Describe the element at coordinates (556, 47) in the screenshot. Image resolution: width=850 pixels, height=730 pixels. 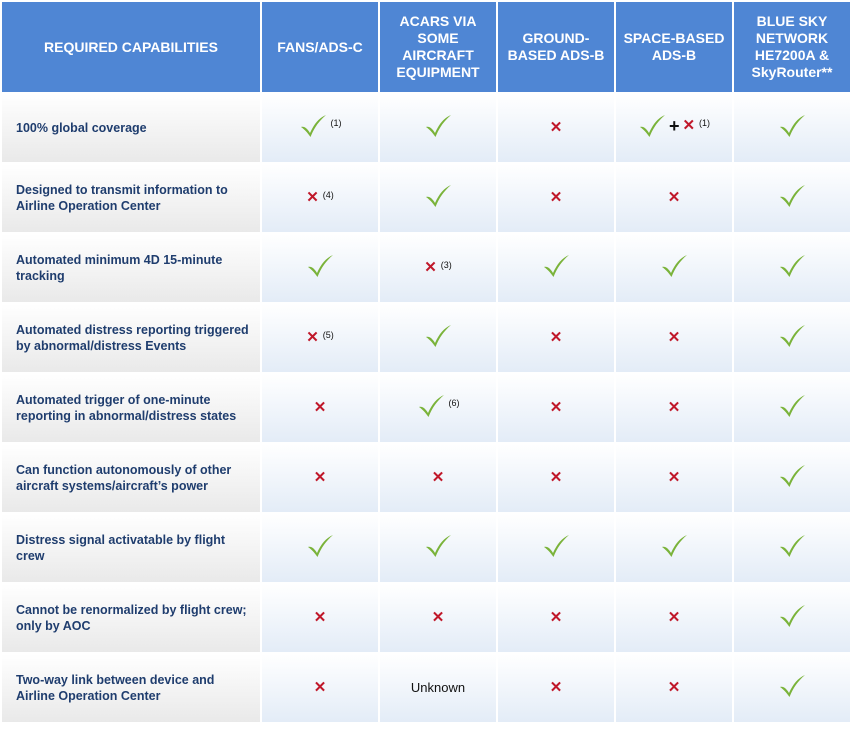
I see `header-ground-based-ads-b: GROUND-BASED ADS-B` at that location.